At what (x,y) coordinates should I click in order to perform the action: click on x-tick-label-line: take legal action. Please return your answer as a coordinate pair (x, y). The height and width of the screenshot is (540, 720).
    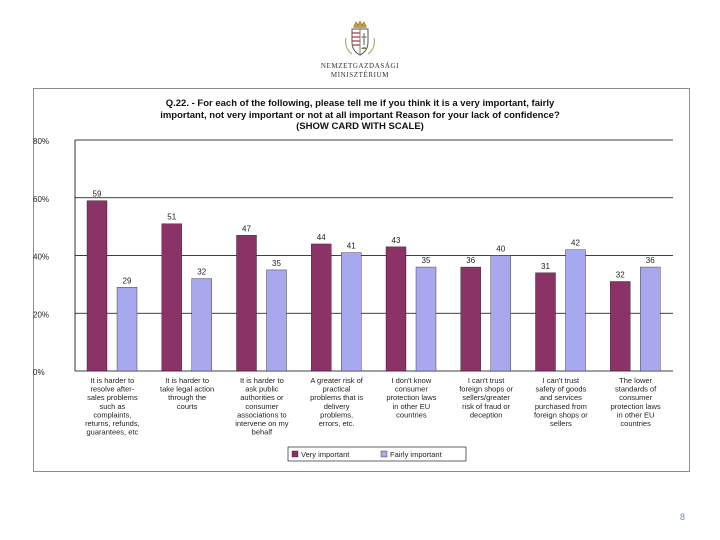
    Looking at the image, I should click on (187, 389).